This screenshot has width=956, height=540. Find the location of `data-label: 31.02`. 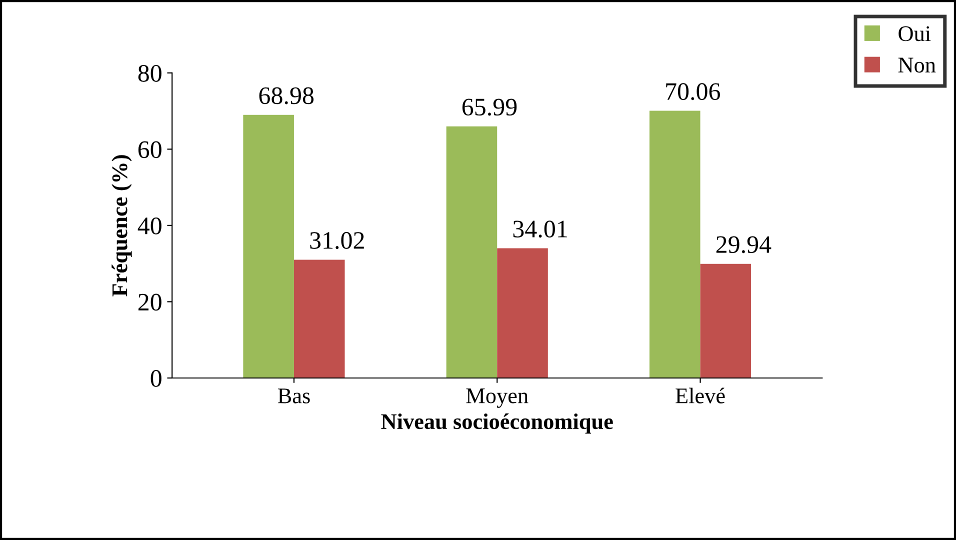

data-label: 31.02 is located at coordinates (337, 241).